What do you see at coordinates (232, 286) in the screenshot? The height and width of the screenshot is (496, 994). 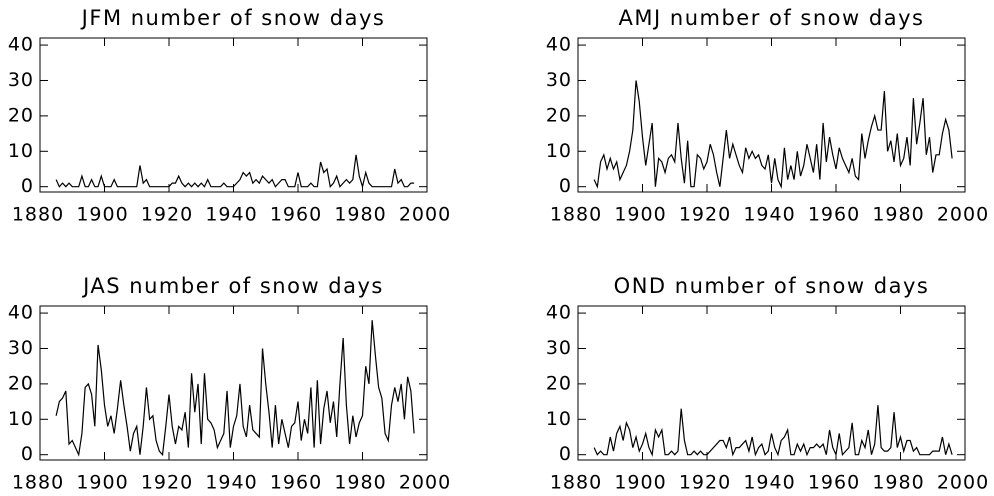 I see `chart-title: JAS number of snow days` at bounding box center [232, 286].